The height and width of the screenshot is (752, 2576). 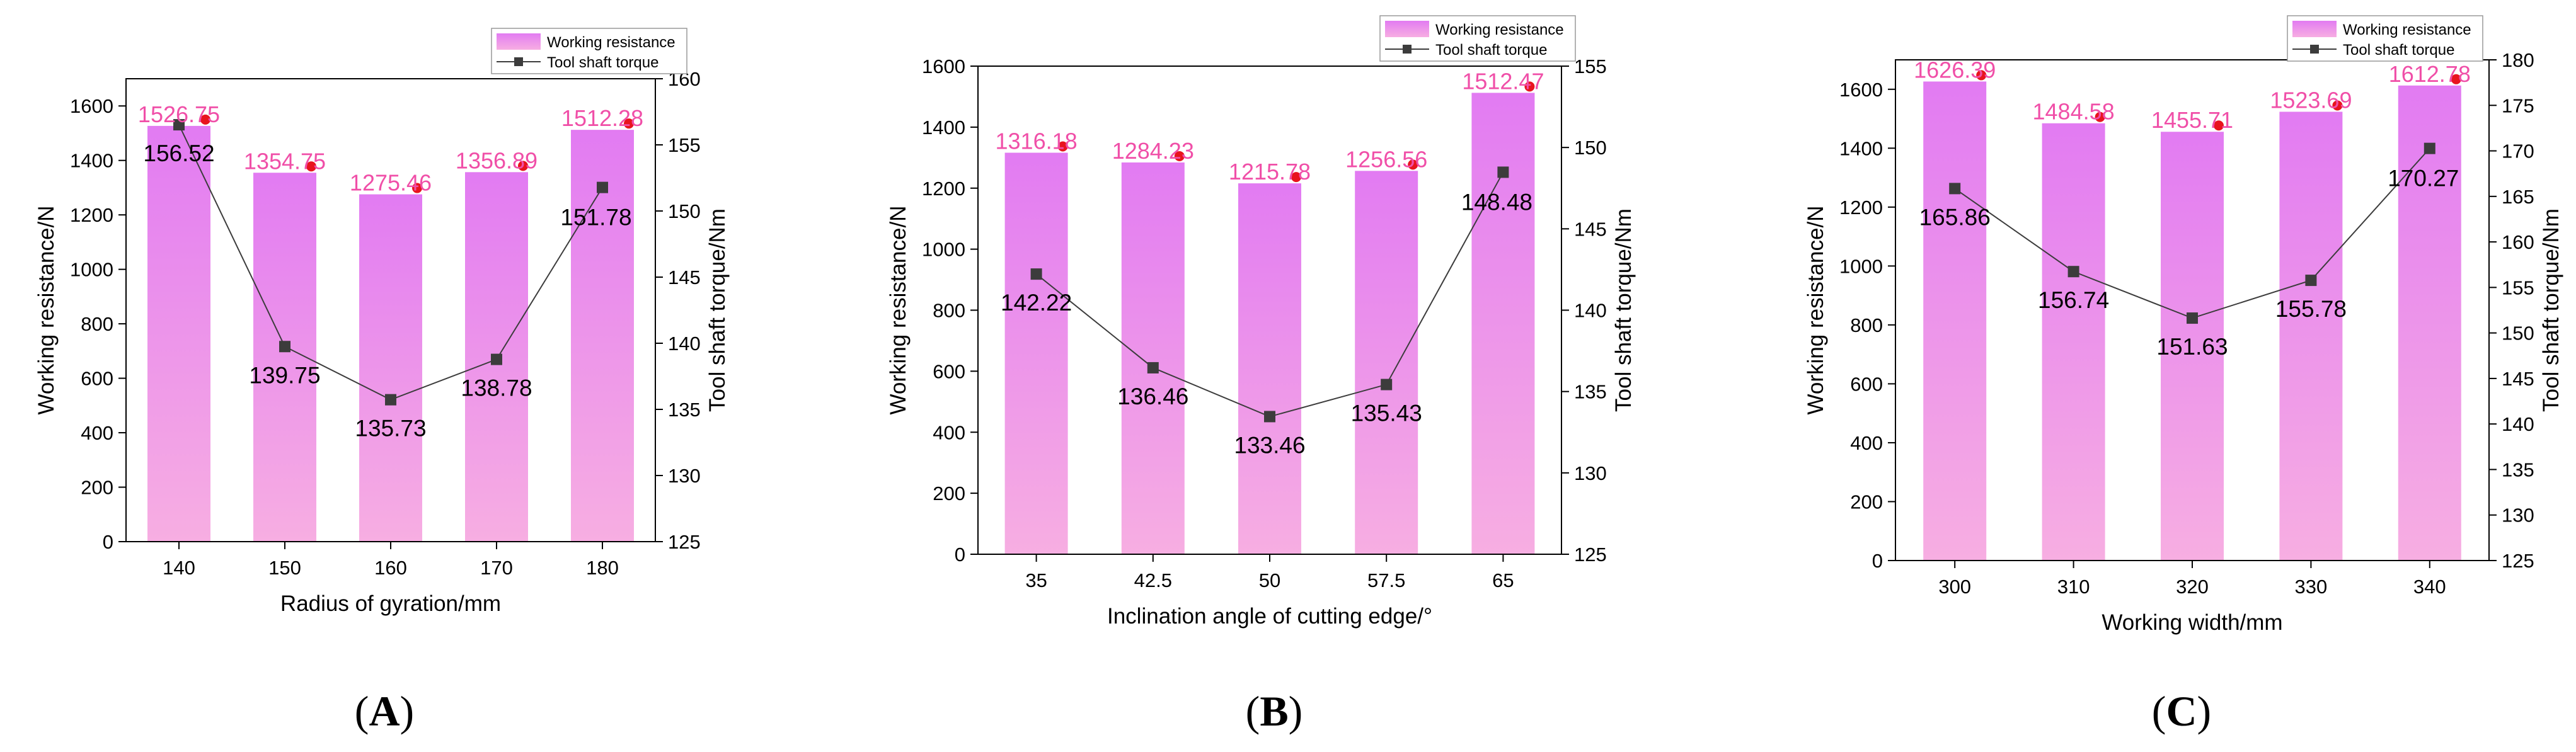 I want to click on torque-data-label: 139.75, so click(x=284, y=375).